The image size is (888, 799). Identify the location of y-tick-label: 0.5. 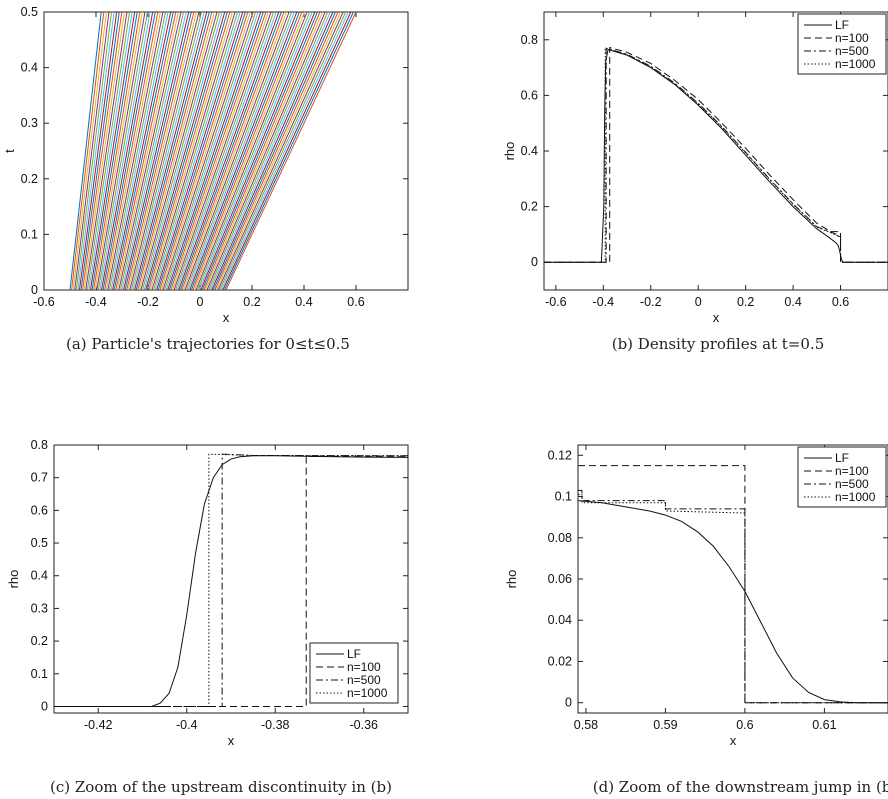
(39, 543).